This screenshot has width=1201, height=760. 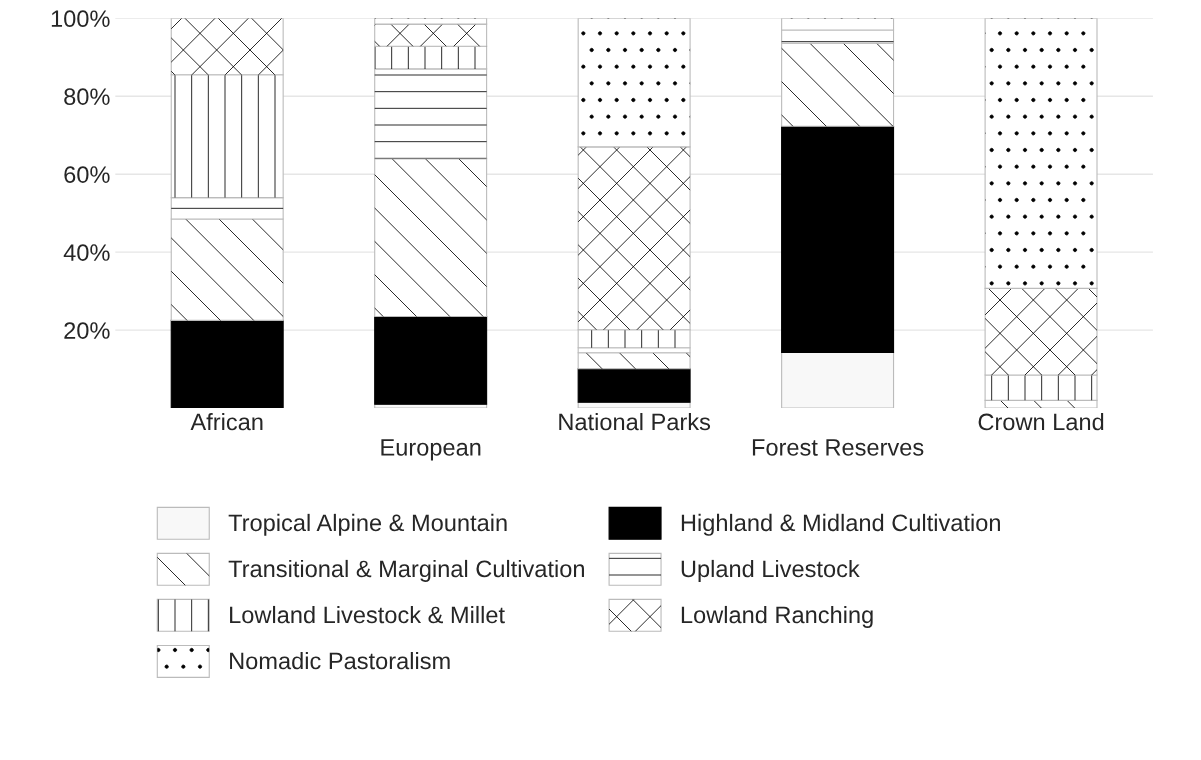 I want to click on y-tick-label: 60%, so click(x=87, y=174).